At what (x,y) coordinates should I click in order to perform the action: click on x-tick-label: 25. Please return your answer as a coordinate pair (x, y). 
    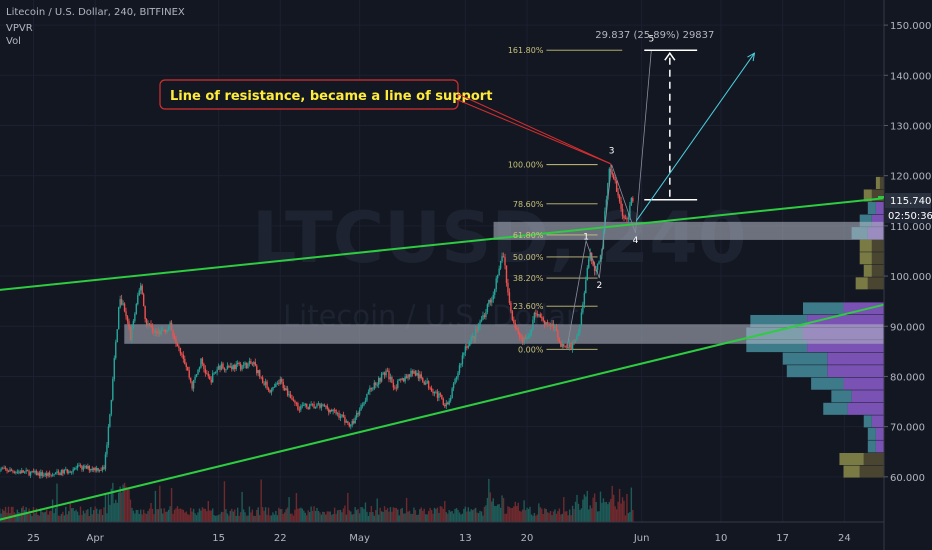
    Looking at the image, I should click on (33, 538).